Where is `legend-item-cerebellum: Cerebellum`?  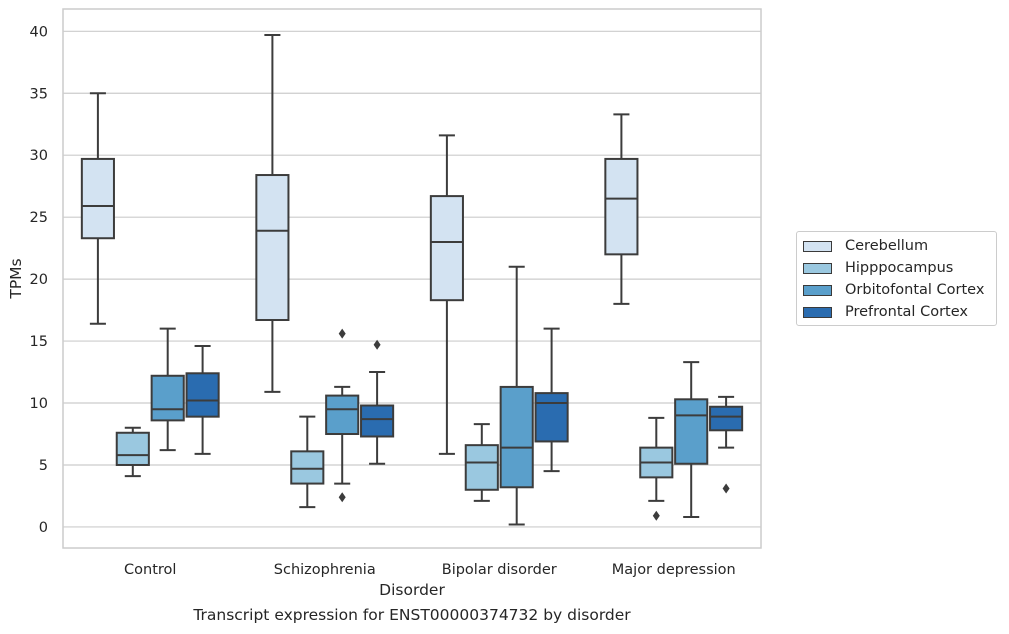
legend-item-cerebellum: Cerebellum is located at coordinates (865, 246).